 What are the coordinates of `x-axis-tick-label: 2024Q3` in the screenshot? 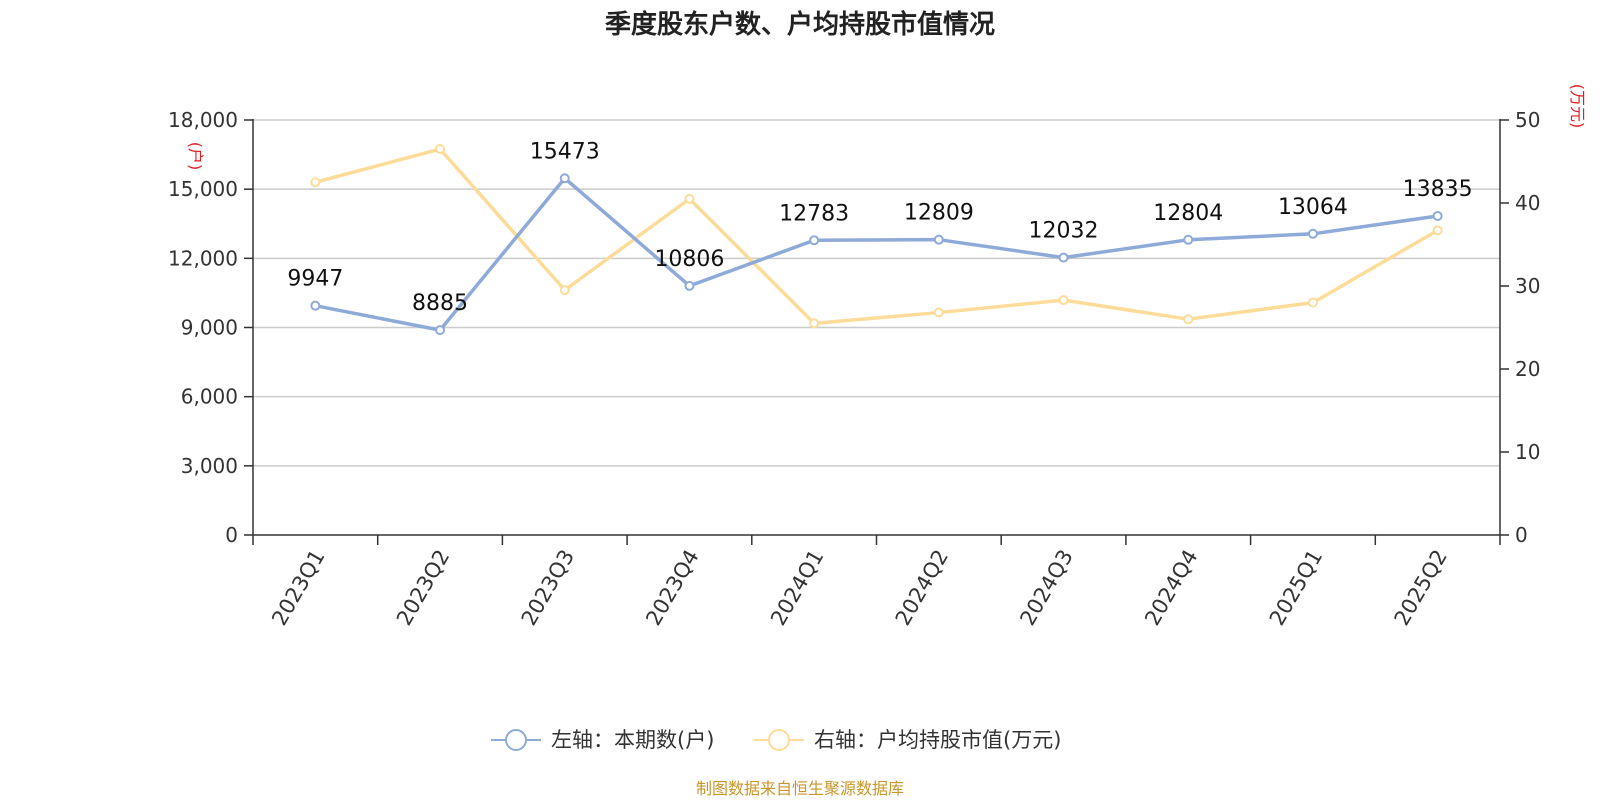 It's located at (1046, 588).